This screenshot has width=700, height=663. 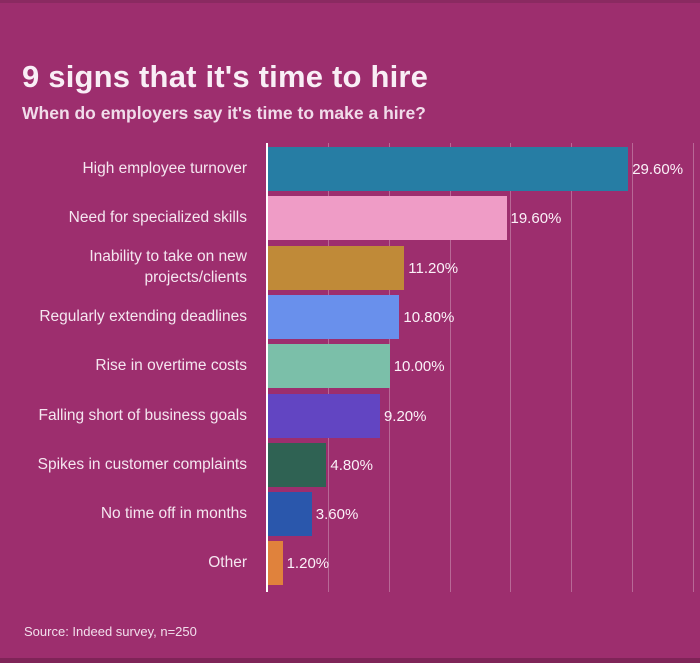 What do you see at coordinates (350, 660) in the screenshot?
I see `bottom-edge-band` at bounding box center [350, 660].